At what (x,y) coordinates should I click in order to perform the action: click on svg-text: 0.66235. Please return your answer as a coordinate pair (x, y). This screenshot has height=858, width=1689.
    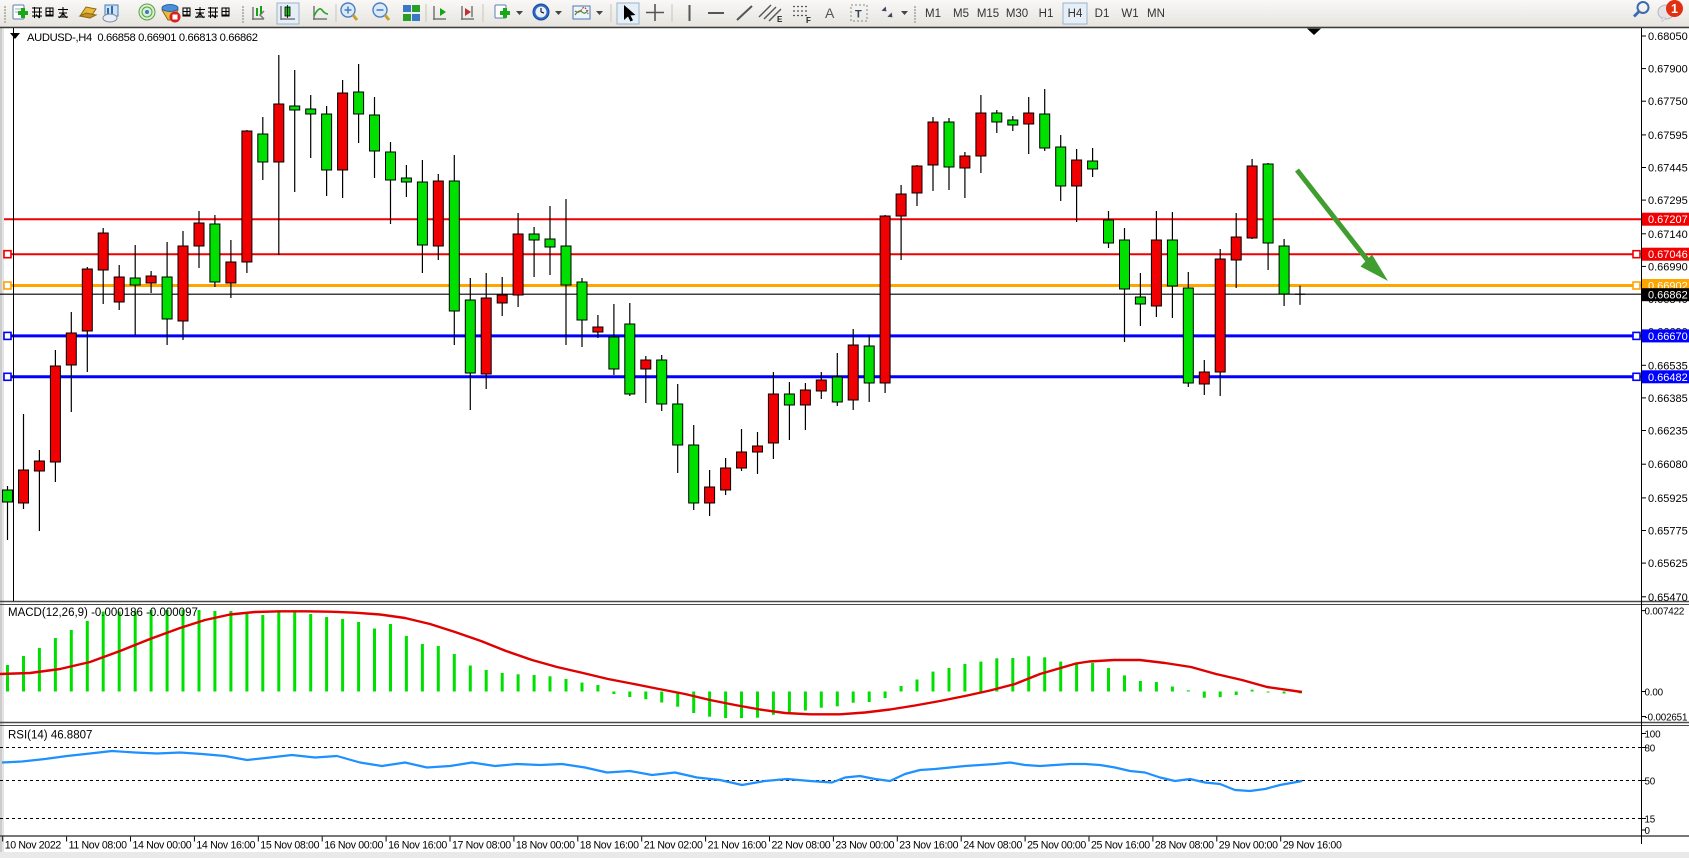
    Looking at the image, I should click on (1668, 432).